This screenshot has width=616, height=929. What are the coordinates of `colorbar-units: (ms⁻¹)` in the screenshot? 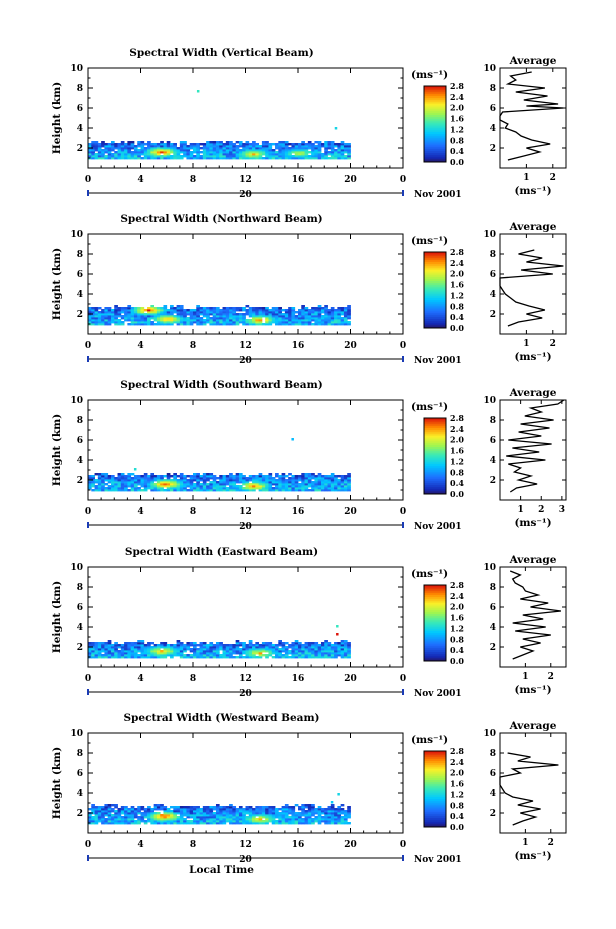 It's located at (429, 574).